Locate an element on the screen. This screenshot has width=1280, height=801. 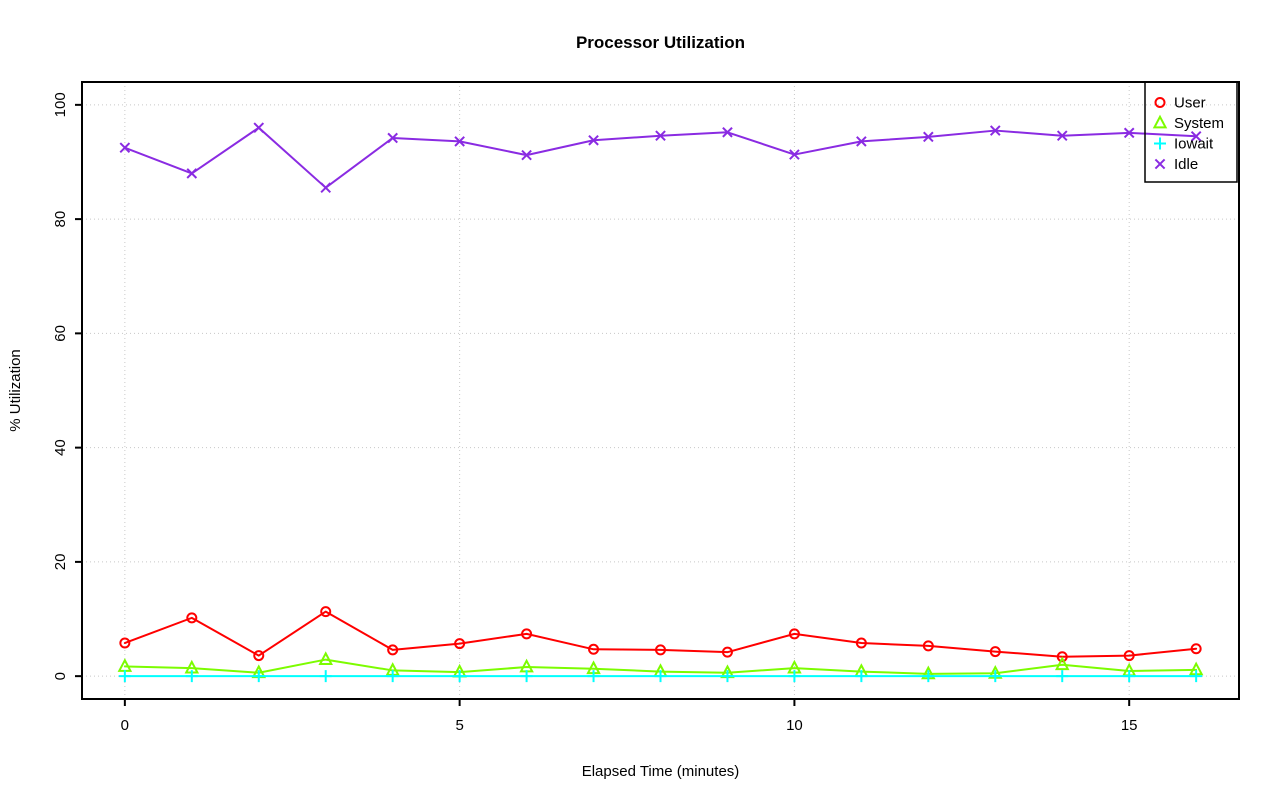
legend-item-user: User is located at coordinates (1180, 103).